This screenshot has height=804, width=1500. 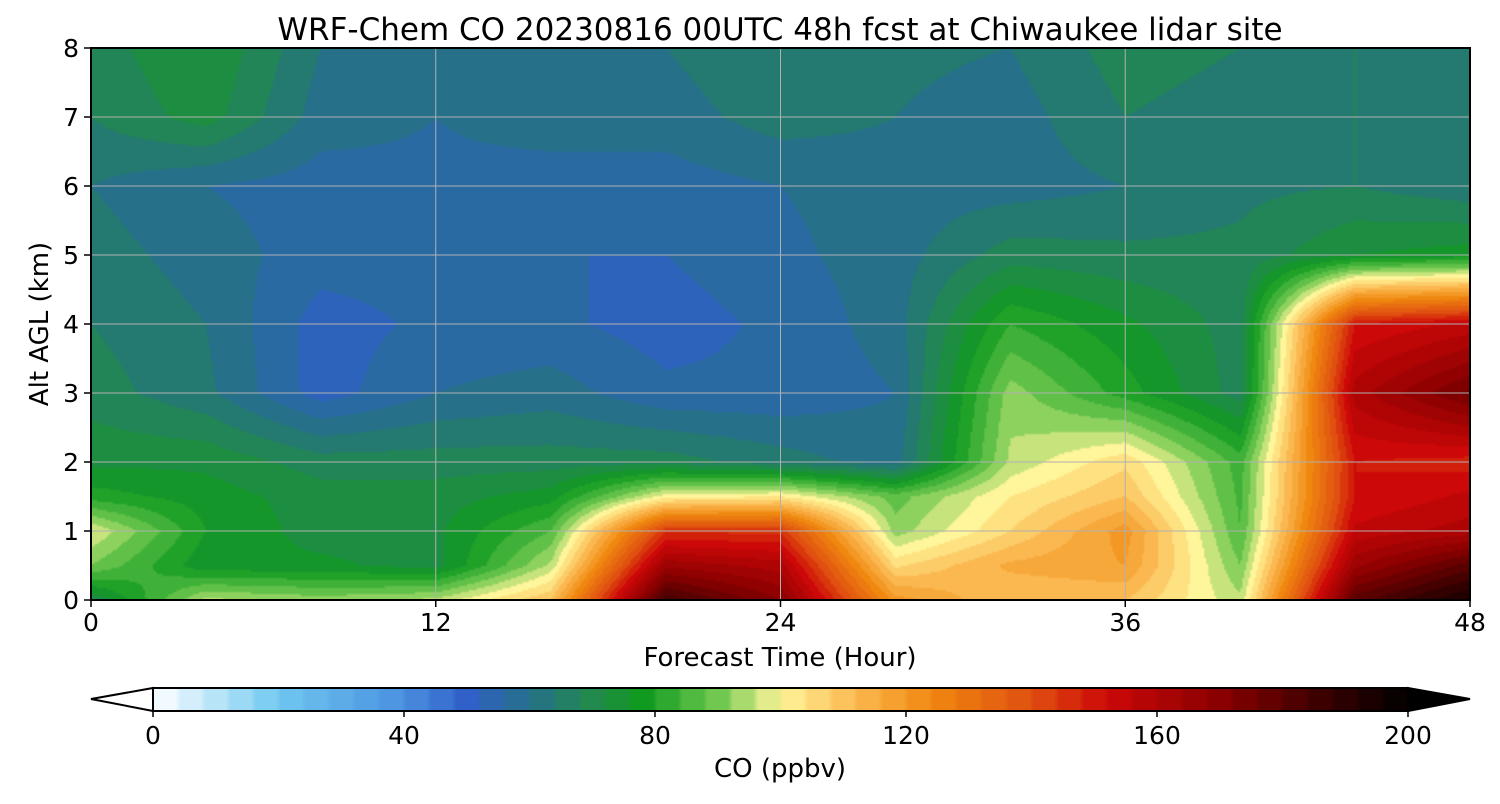 I want to click on y-tick-label: 6, so click(x=71, y=186).